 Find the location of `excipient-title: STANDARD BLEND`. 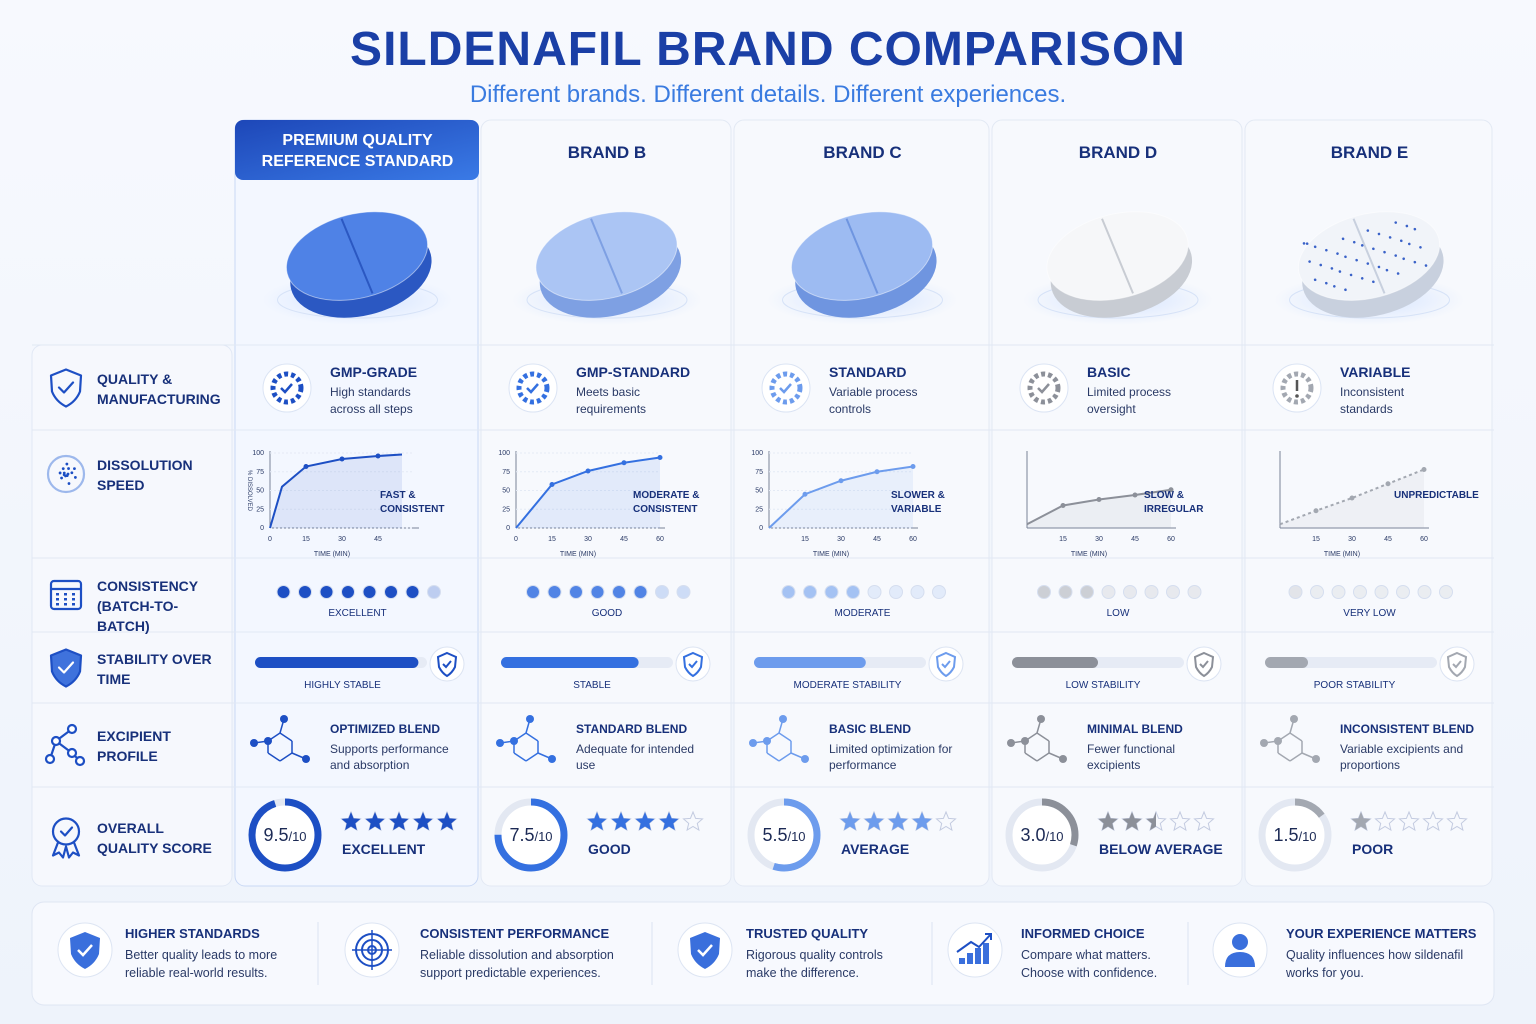

excipient-title: STANDARD BLEND is located at coordinates (632, 729).